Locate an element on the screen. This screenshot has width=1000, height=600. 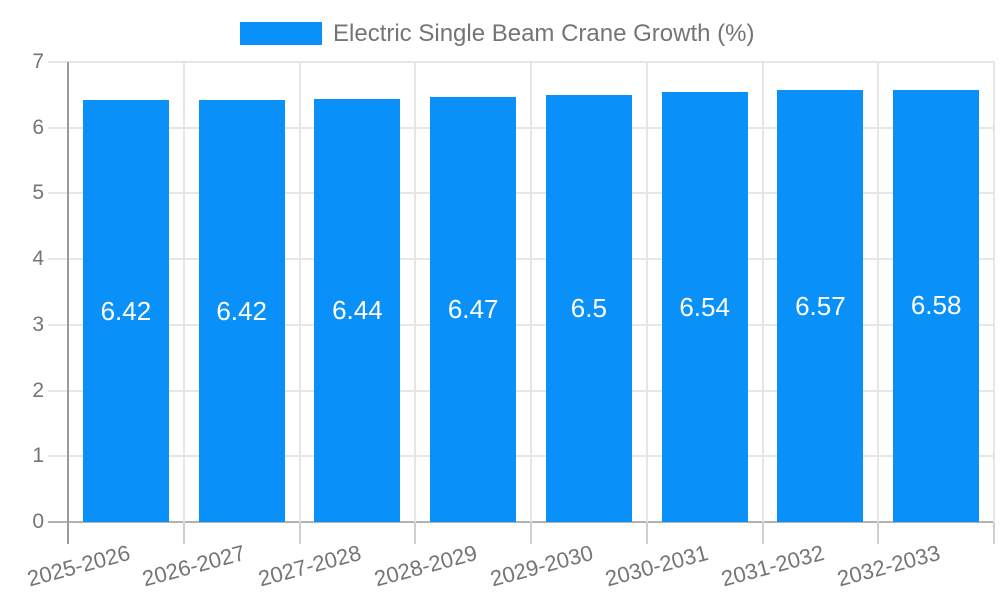
x-axis-label: 2028-2029 is located at coordinates (425, 566).